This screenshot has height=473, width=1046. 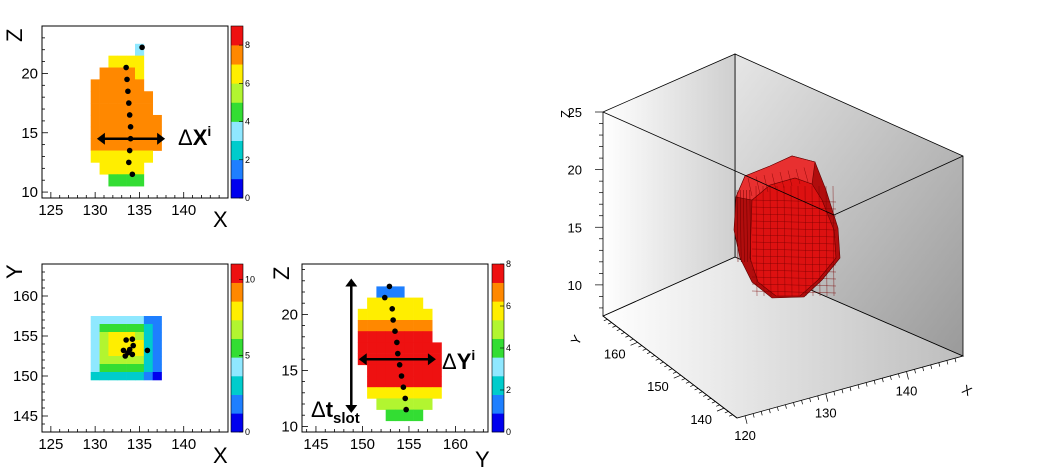 I want to click on yz-varrow-head, so click(x=351, y=282).